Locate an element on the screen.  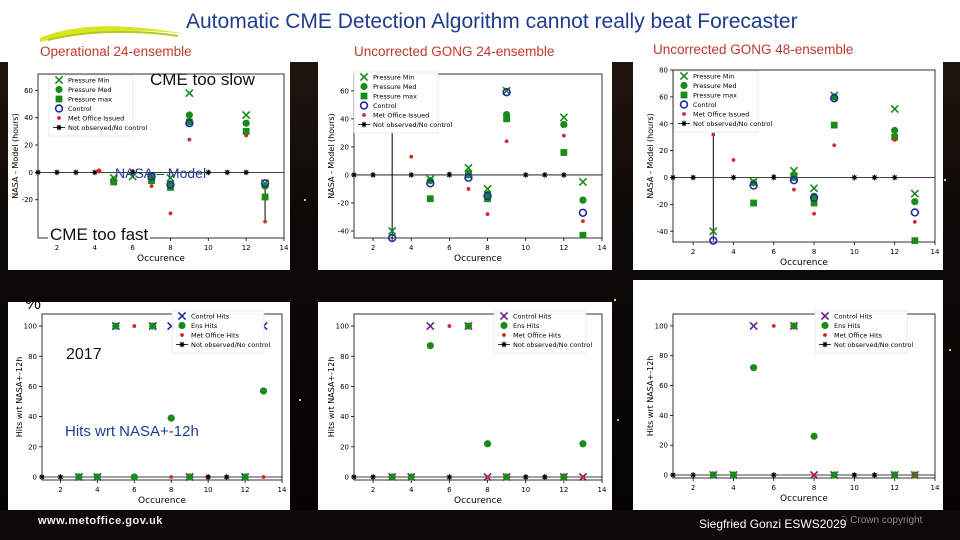
legend-label: Pressure Med is located at coordinates (90, 90).